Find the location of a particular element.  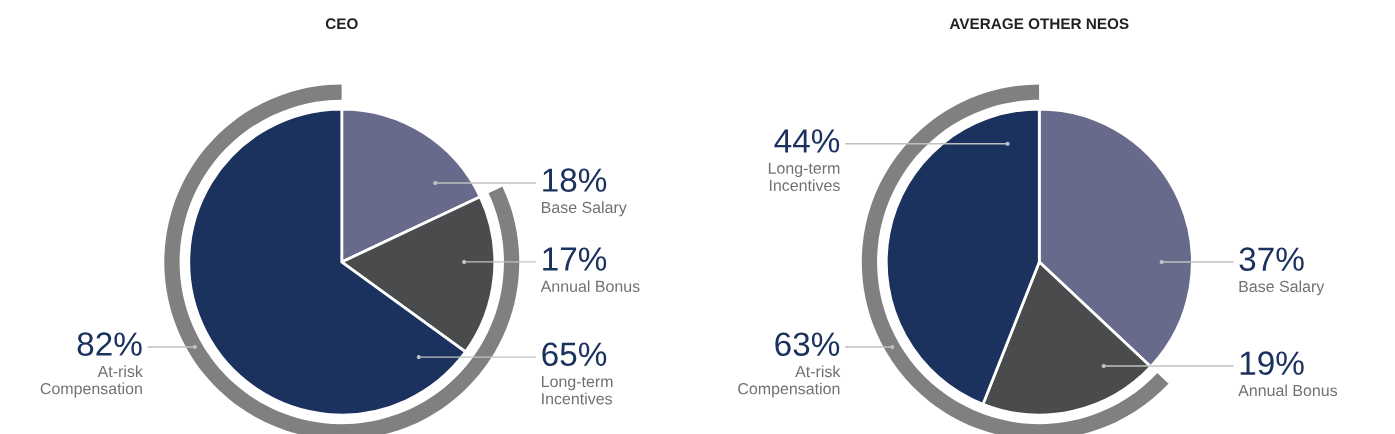

data-label: 65% is located at coordinates (574, 354).